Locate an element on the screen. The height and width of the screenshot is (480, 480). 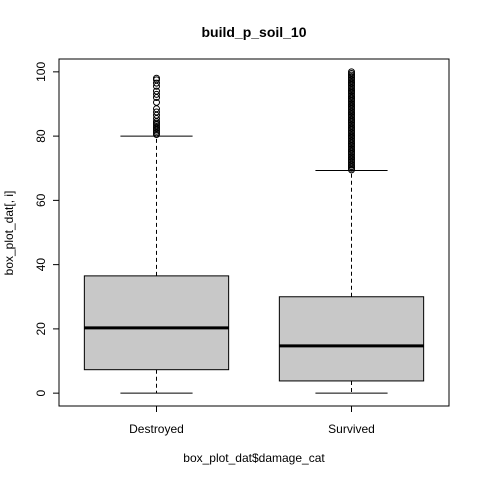
y-tick-label: 80 is located at coordinates (41, 136).